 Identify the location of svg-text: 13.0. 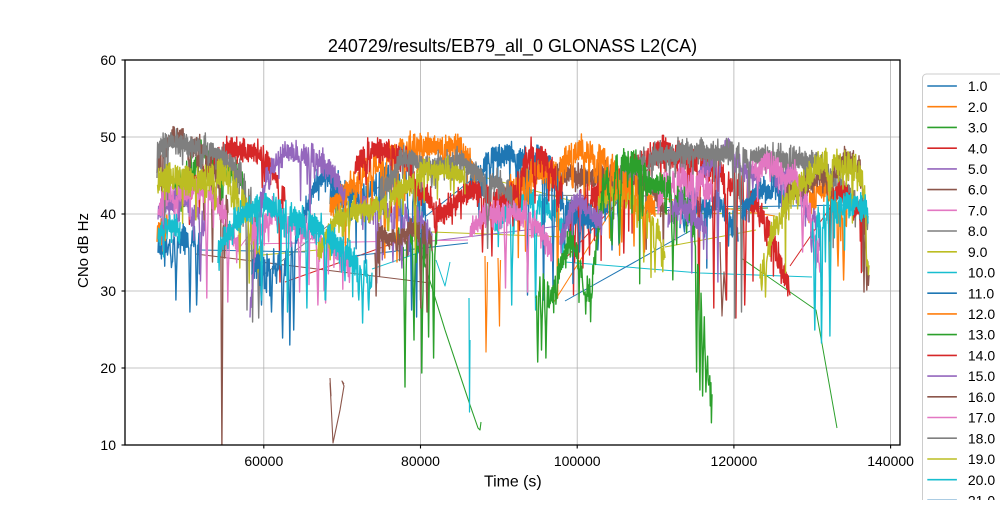
(981, 335).